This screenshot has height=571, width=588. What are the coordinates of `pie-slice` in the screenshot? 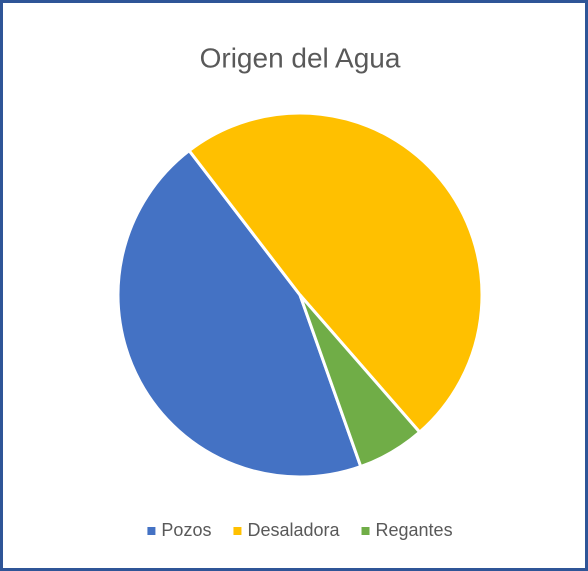 It's located at (360, 381).